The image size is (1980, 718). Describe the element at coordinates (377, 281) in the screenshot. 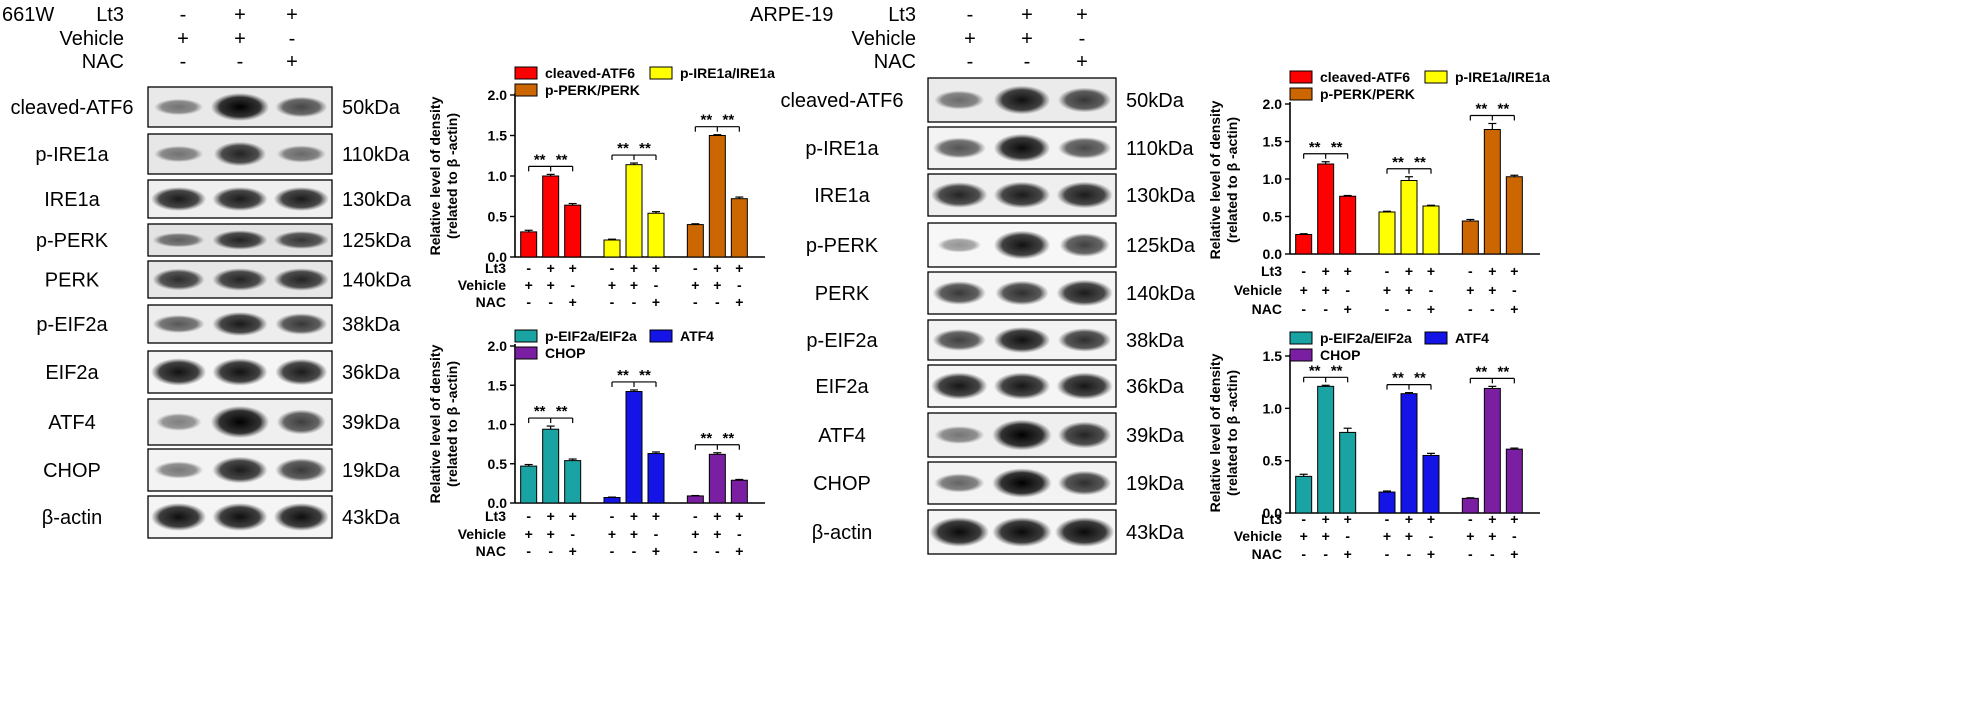

I see `mw-label: 140kDa` at that location.